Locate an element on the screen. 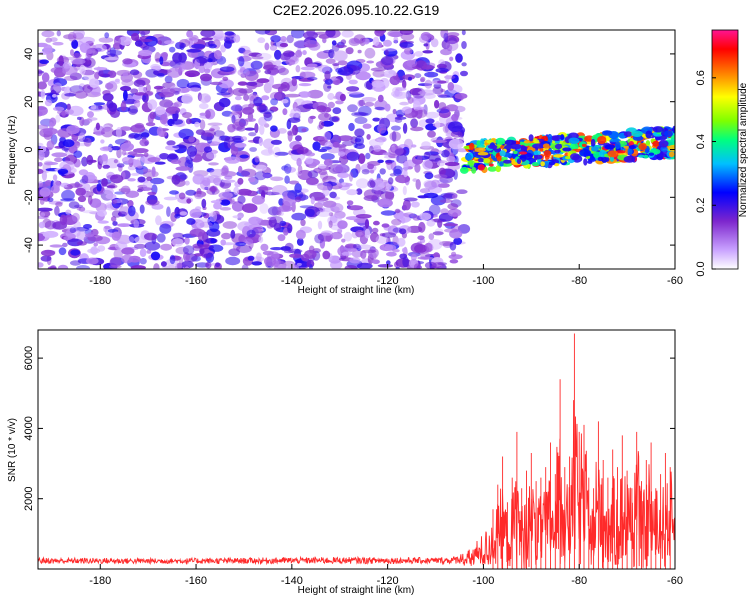 The image size is (750, 600). x-tick-label: -60 is located at coordinates (675, 281).